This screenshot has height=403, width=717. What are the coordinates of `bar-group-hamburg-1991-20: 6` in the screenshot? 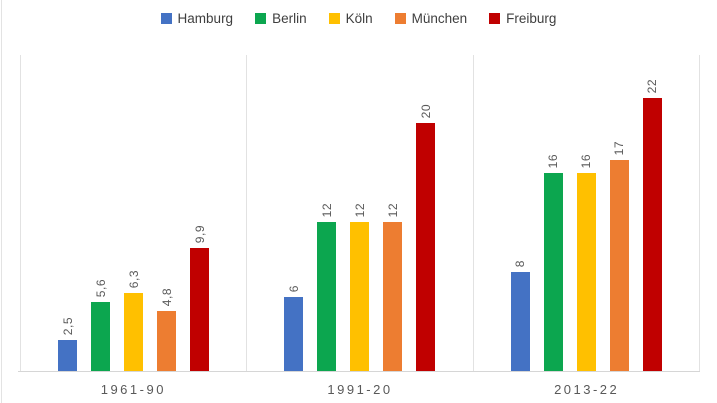 It's located at (294, 327).